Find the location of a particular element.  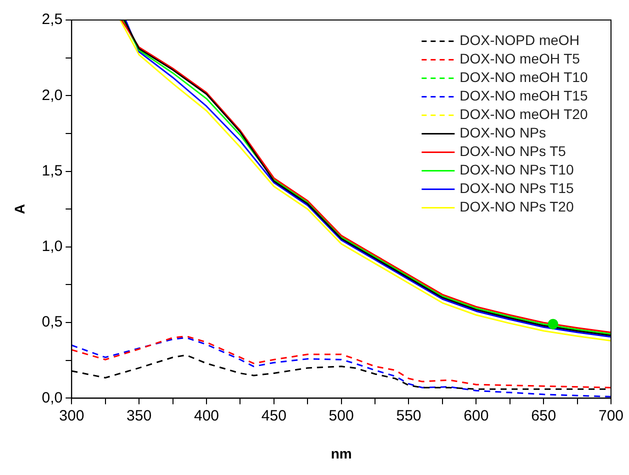

y-tick-label: 0,0 is located at coordinates (52, 397).